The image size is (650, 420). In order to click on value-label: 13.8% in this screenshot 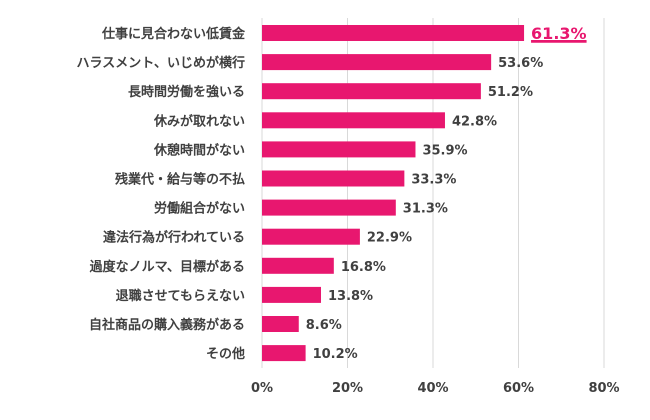, I will do `click(350, 296)`.